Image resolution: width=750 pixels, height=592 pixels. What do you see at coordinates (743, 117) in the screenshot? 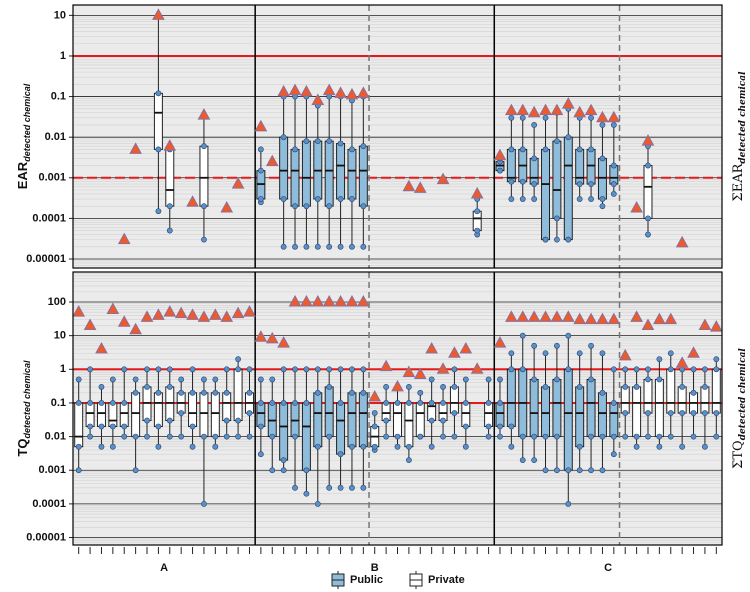
I see `y2-axis-label-sub: detected chemical` at bounding box center [743, 117].